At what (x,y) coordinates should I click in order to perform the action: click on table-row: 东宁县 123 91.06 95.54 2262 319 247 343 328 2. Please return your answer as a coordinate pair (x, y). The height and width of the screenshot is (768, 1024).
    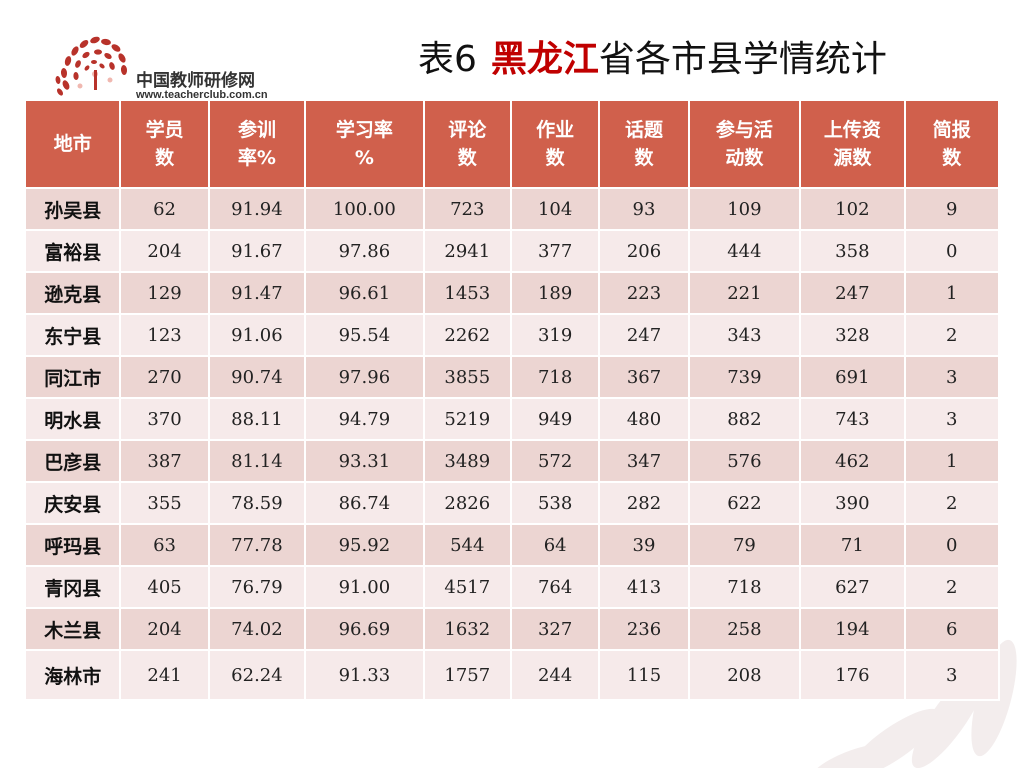
    Looking at the image, I should click on (512, 335).